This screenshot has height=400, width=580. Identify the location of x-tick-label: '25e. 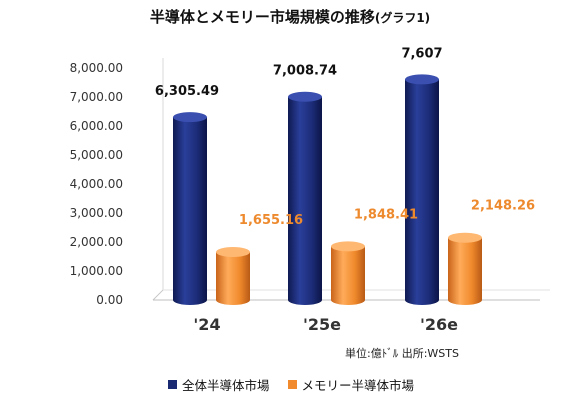
(322, 324).